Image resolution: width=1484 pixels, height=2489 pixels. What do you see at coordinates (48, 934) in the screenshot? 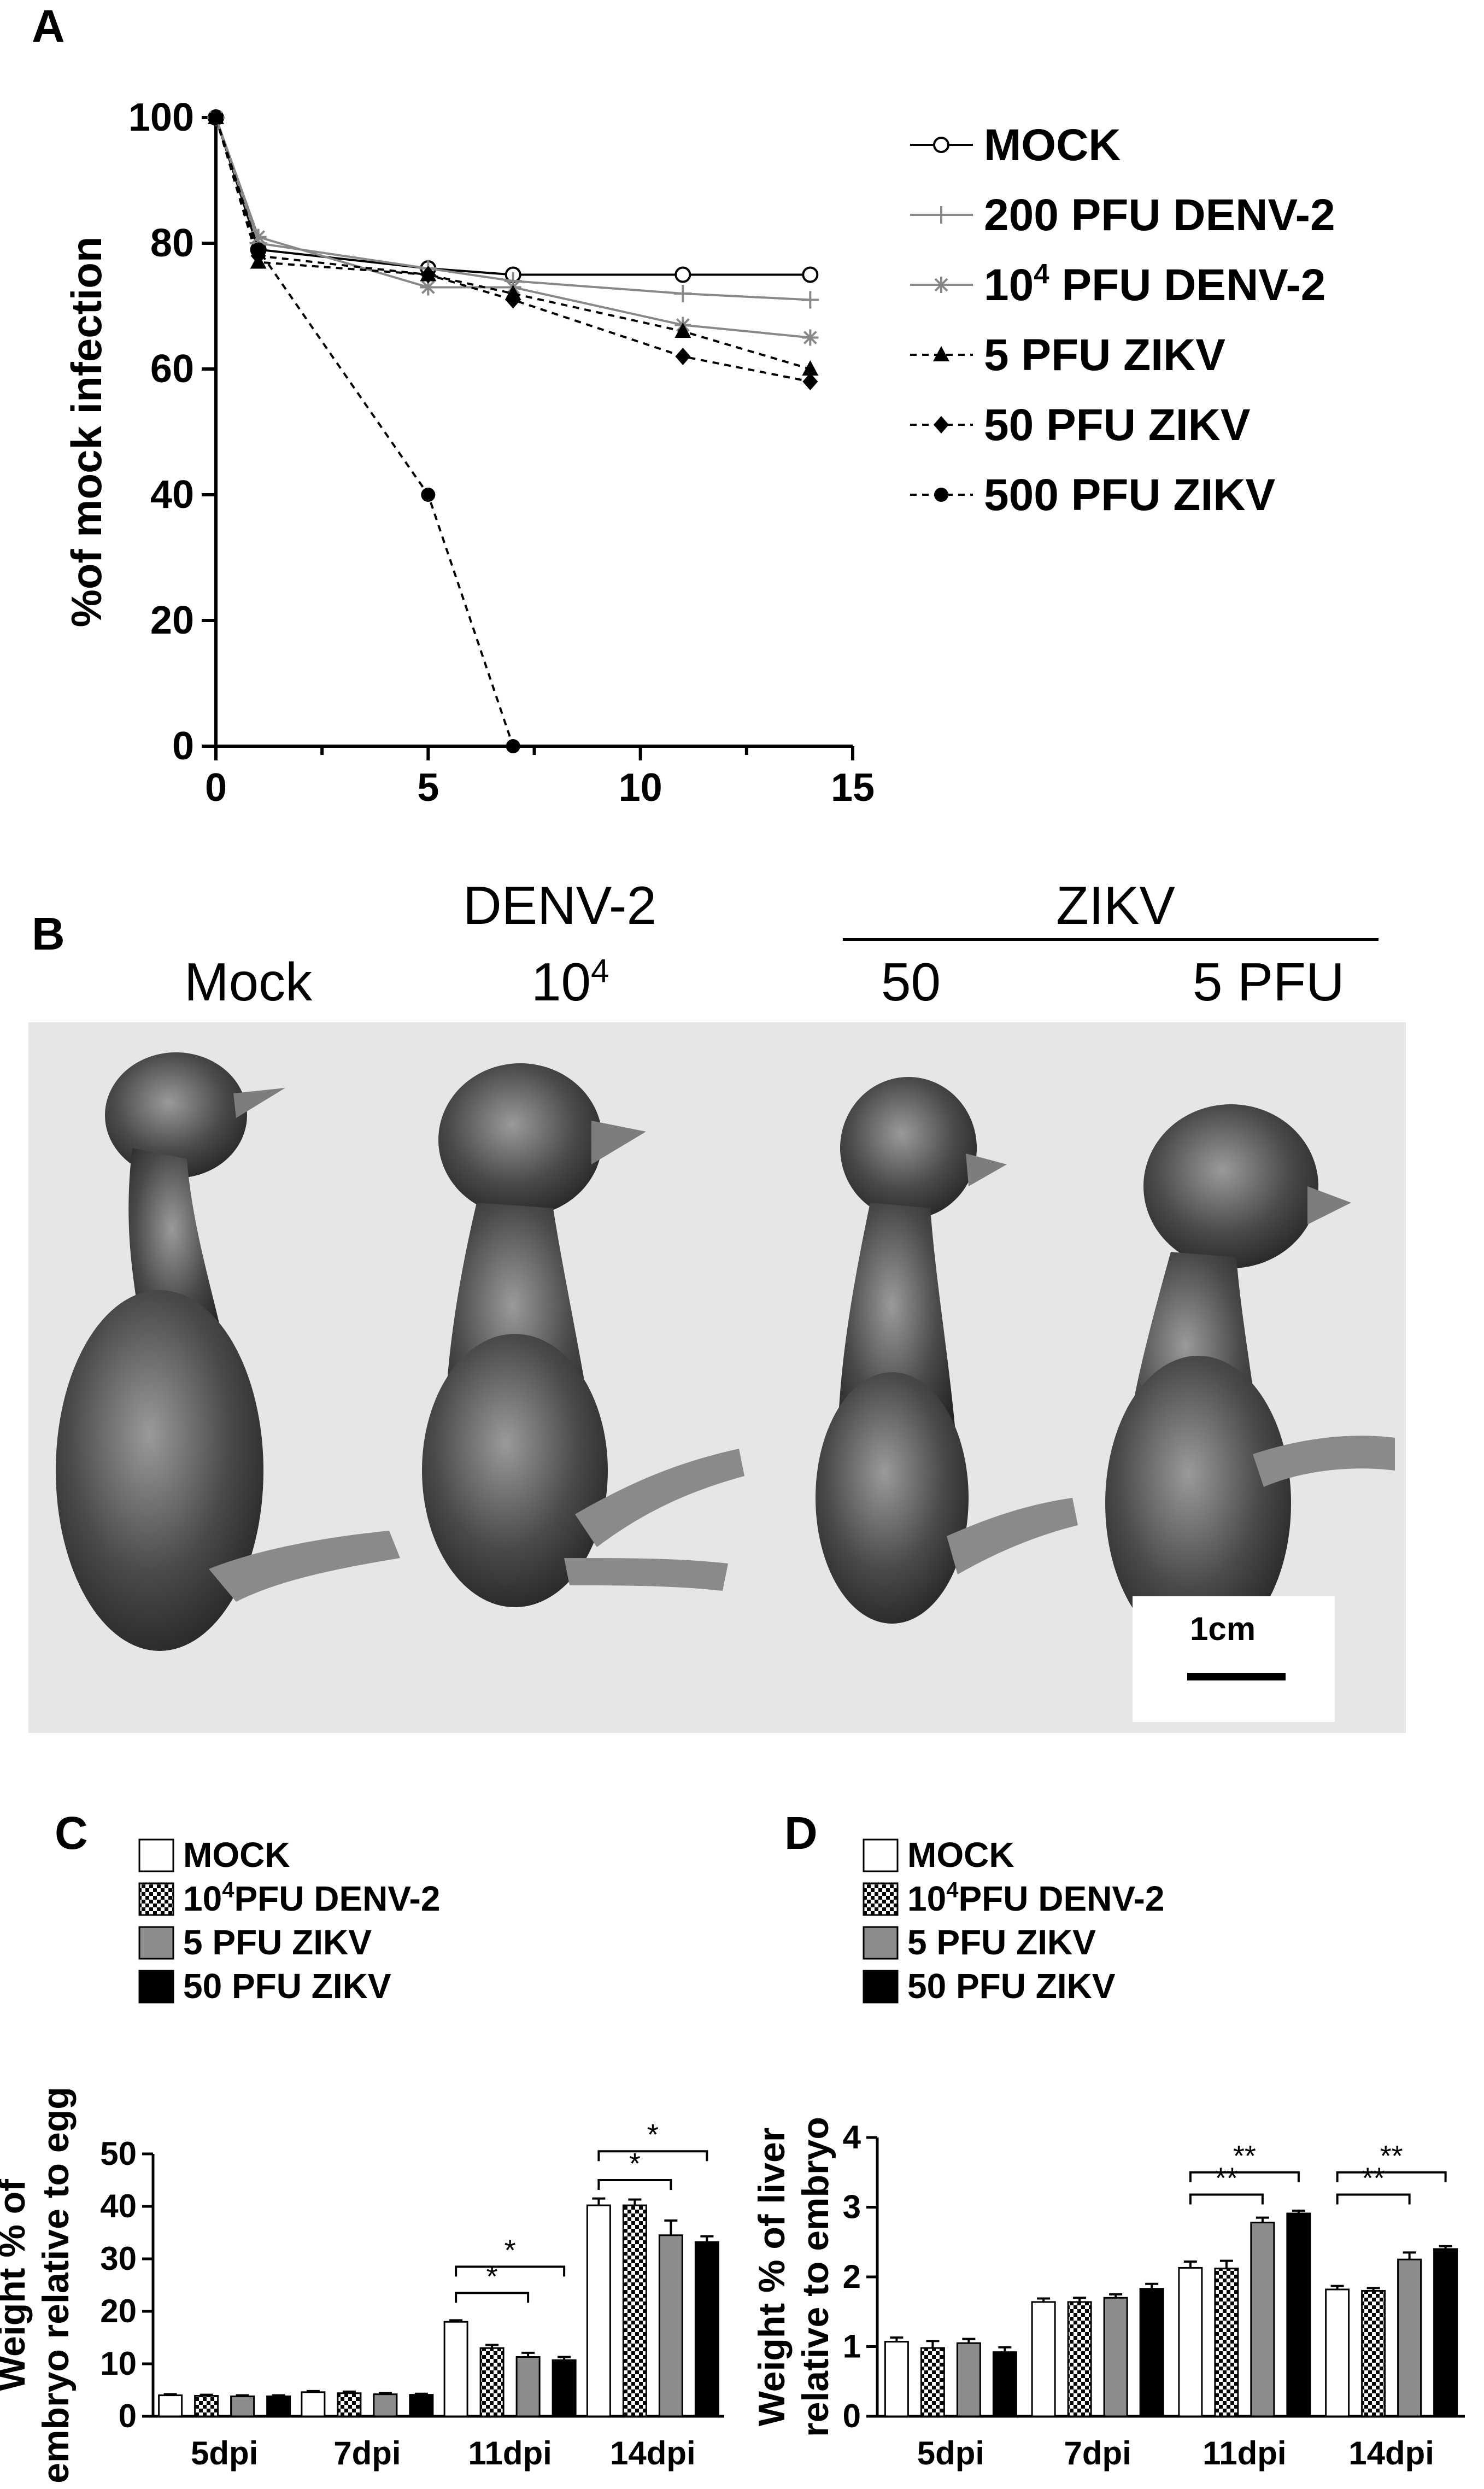
I see `panel-label-b: B` at bounding box center [48, 934].